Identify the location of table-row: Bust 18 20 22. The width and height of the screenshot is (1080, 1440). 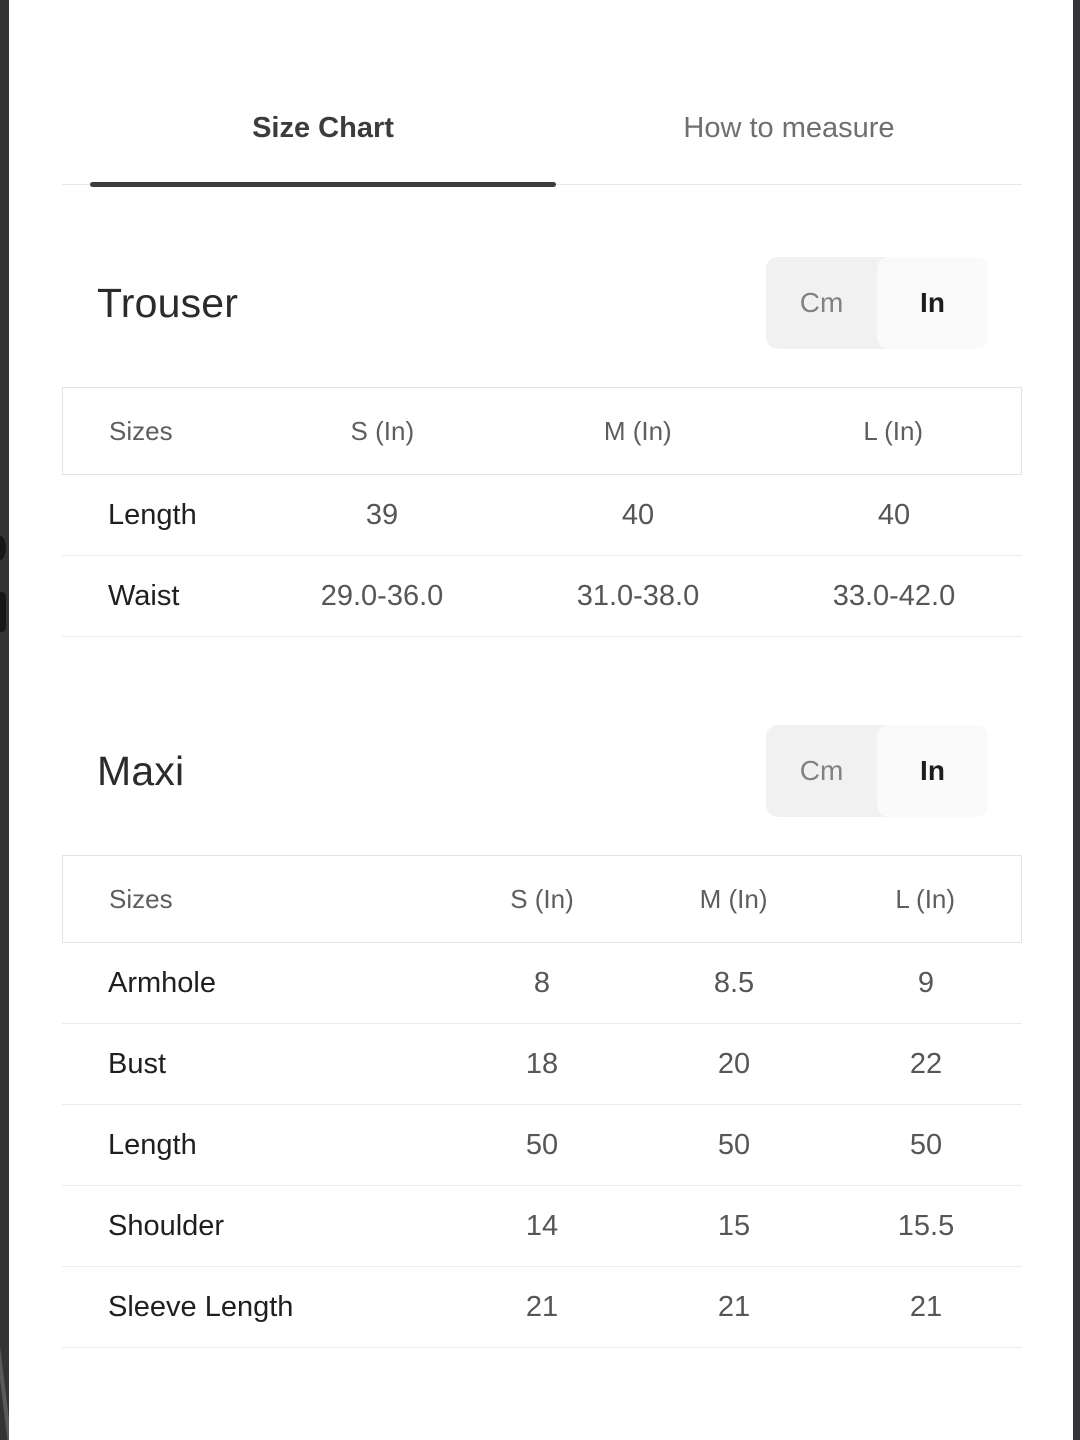
(542, 1064).